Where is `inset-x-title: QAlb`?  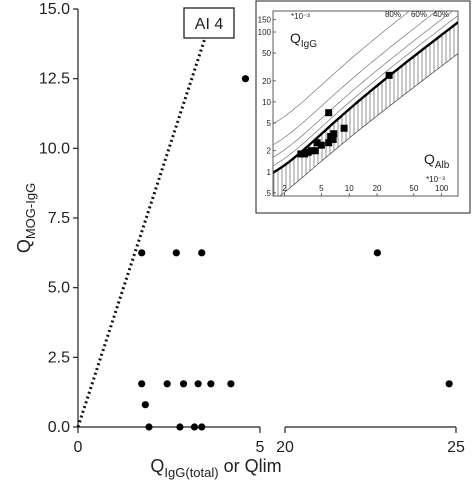
inset-x-title: QAlb is located at coordinates (437, 161).